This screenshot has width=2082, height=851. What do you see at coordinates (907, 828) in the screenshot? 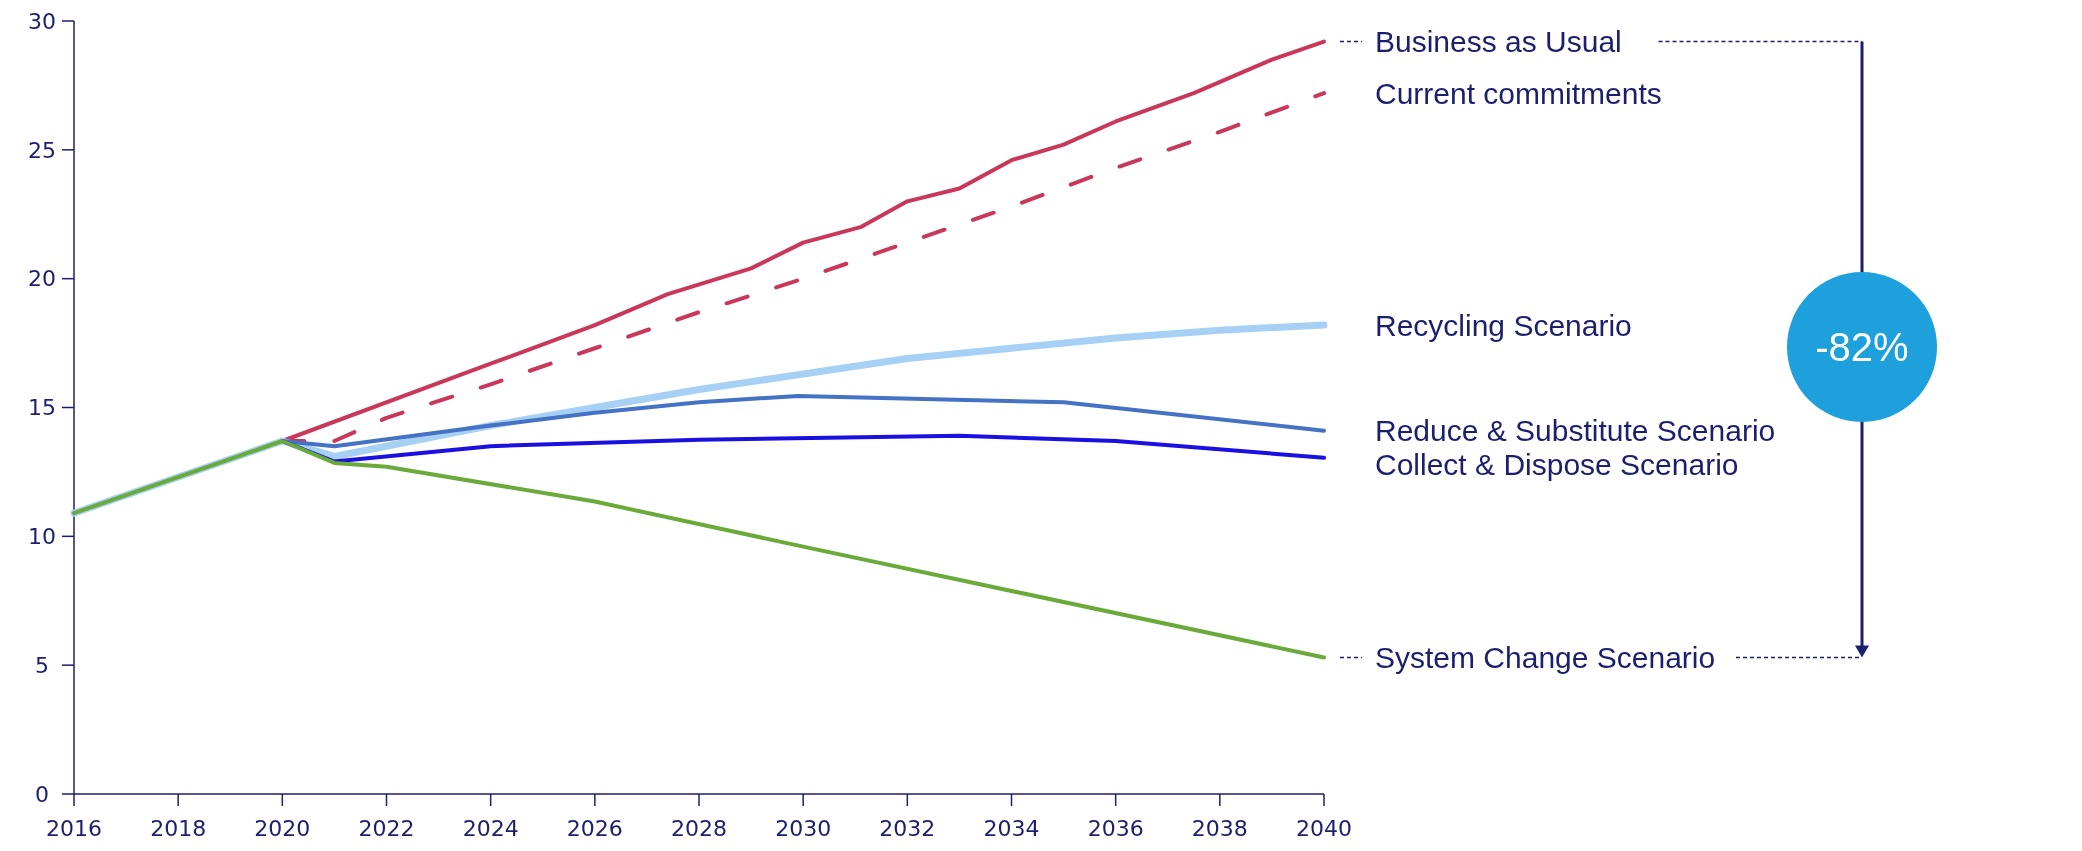
I see `x-tick-label: 2032` at bounding box center [907, 828].